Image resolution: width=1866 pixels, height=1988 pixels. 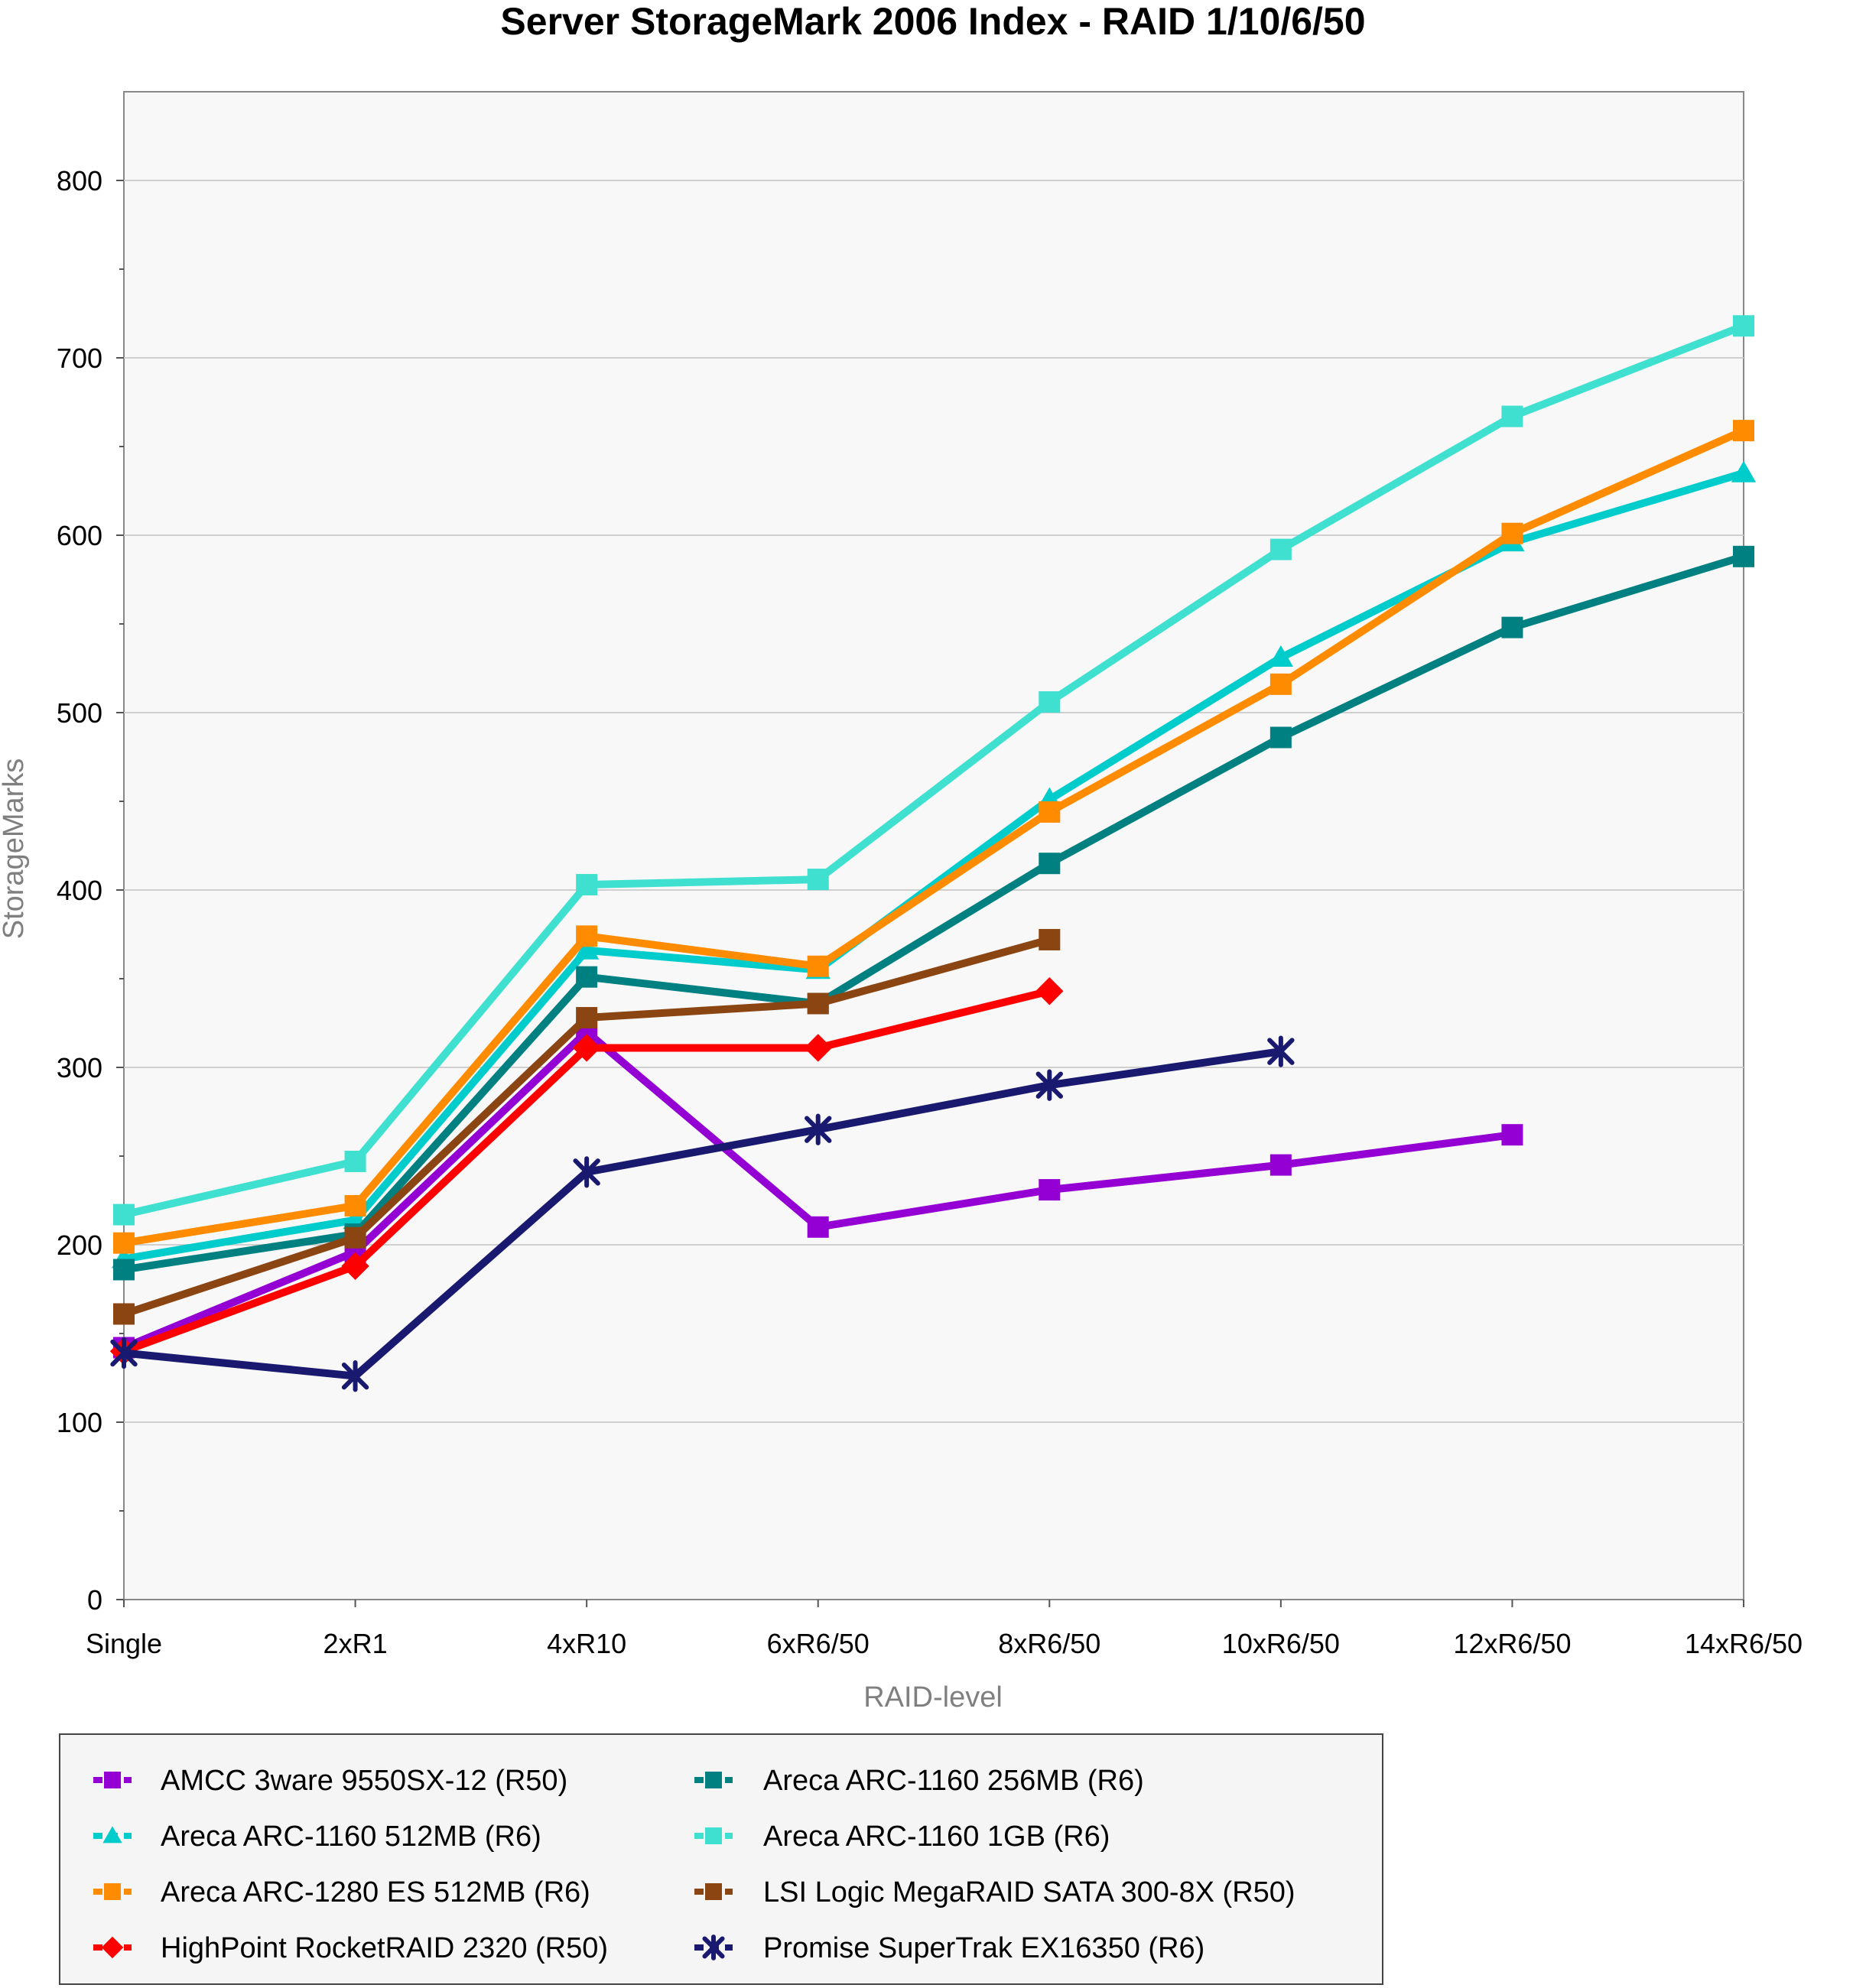 What do you see at coordinates (702, 1214) in the screenshot?
I see `series-line-promise-supertrak-ex16350-r6` at bounding box center [702, 1214].